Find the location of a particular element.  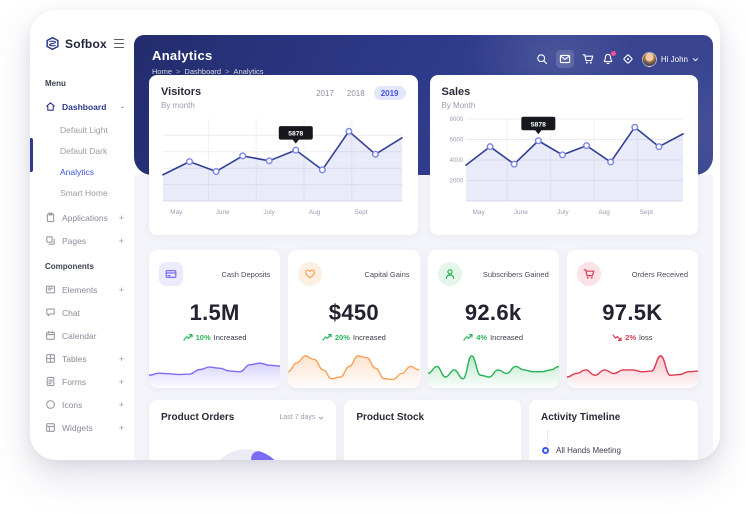

sidebar-item-label: Widgets is located at coordinates (77, 427).